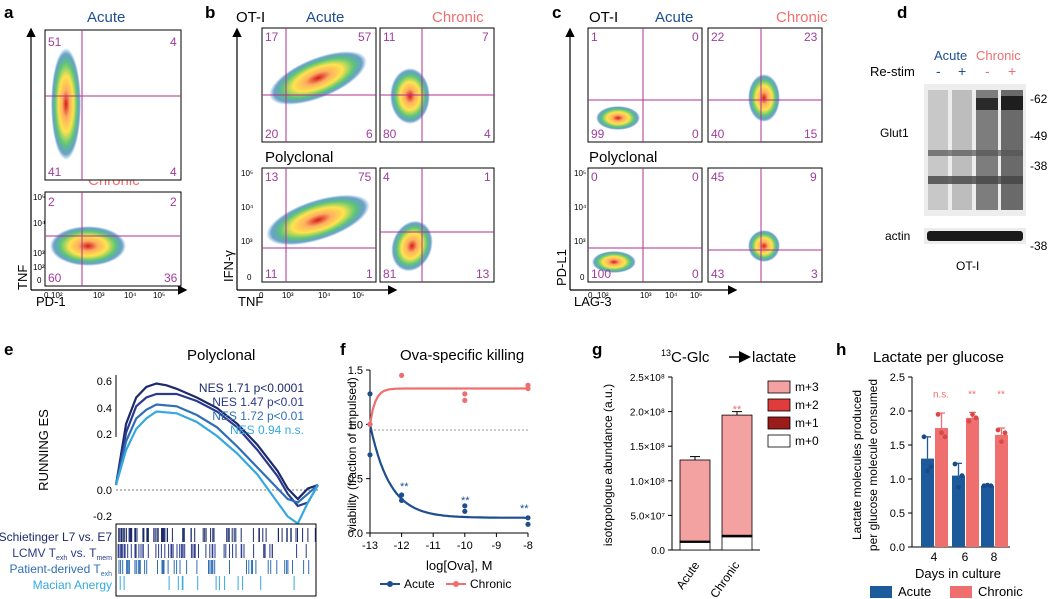  Describe the element at coordinates (651, 465) in the screenshot. I see `panel-g-ticks: 2.5×10⁸ 2.0×10⁸ 1.5×10⁸ 1.0×10⁸ 5.0×10⁷ 0.0` at that location.